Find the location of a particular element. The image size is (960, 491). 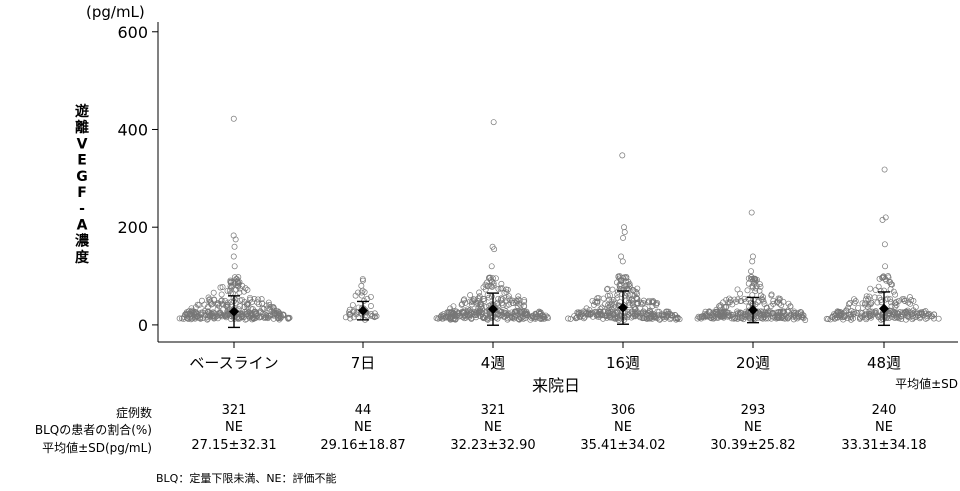

table-cell: 27.15±32.31 is located at coordinates (234, 445).